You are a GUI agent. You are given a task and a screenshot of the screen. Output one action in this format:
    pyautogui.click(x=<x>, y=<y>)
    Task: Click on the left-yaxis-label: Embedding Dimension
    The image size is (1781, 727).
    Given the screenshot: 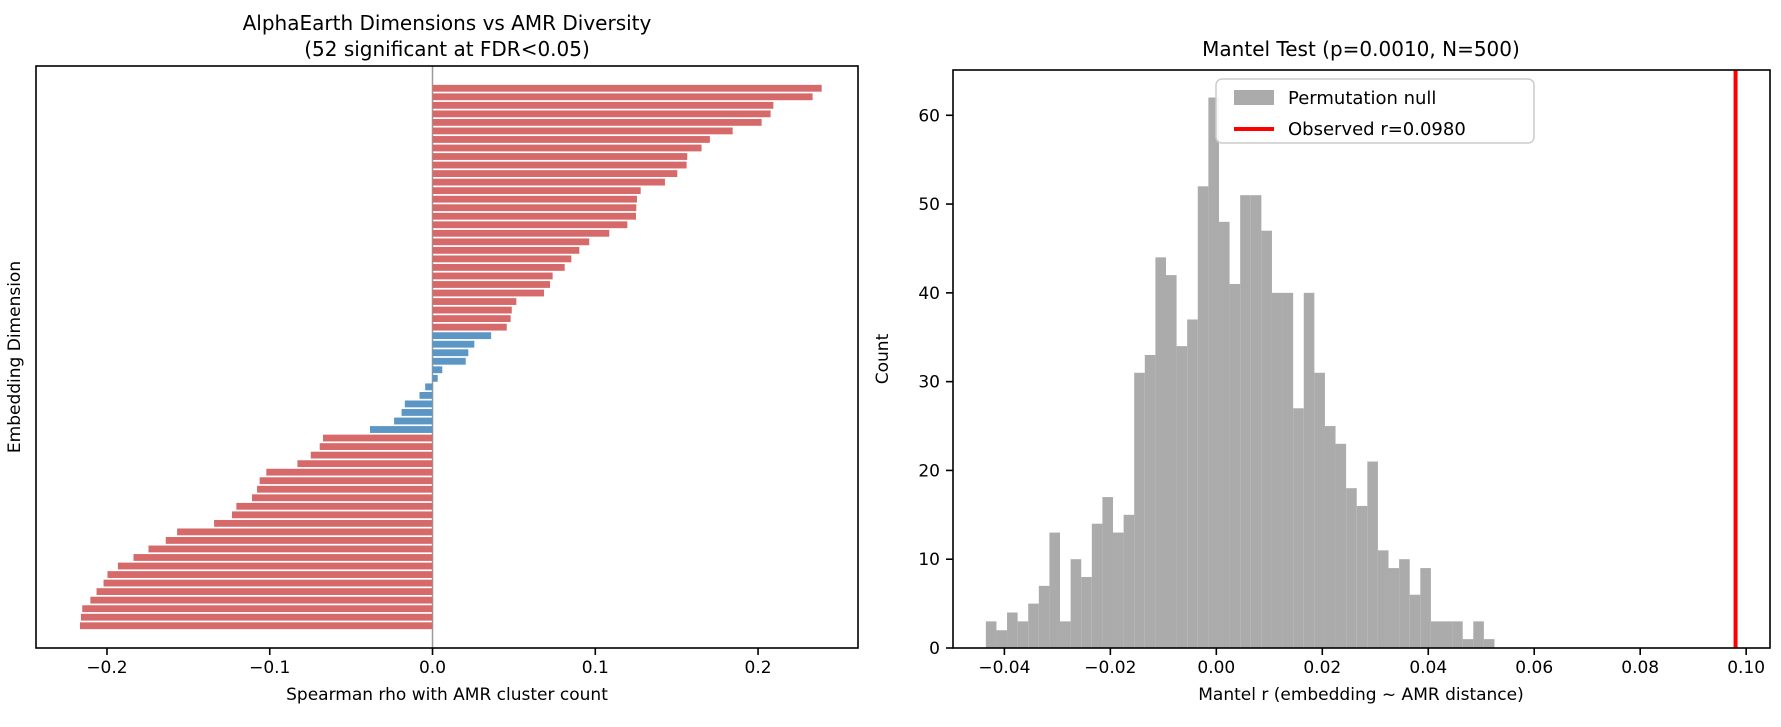 What is the action you would take?
    pyautogui.click(x=15, y=357)
    